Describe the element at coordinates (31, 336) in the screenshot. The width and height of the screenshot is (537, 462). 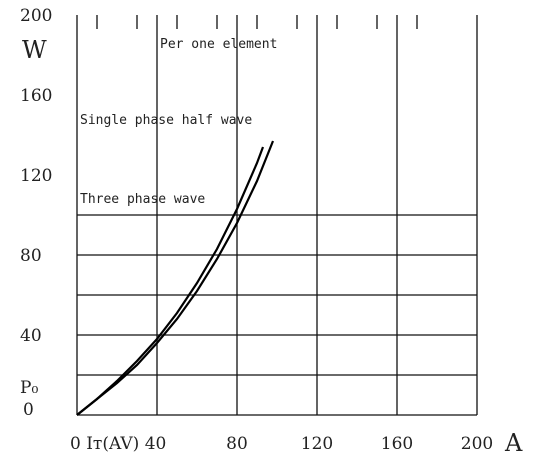
I see `y-tick-label: 40` at that location.